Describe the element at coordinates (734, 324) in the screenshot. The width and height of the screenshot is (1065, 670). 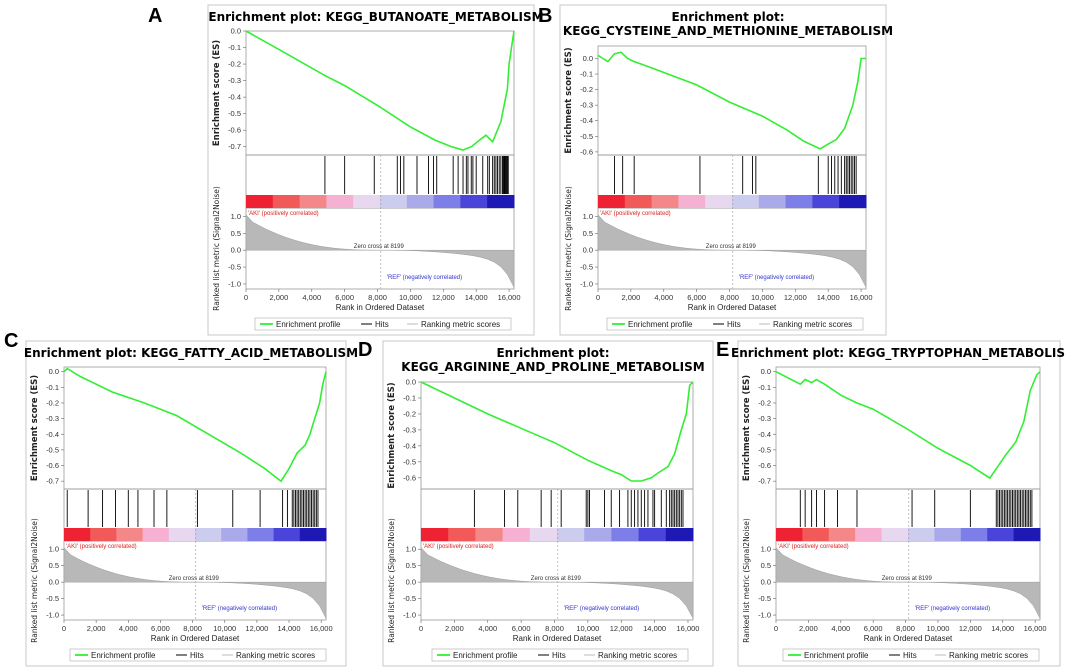
I see `legend-hits-label: Hits` at that location.